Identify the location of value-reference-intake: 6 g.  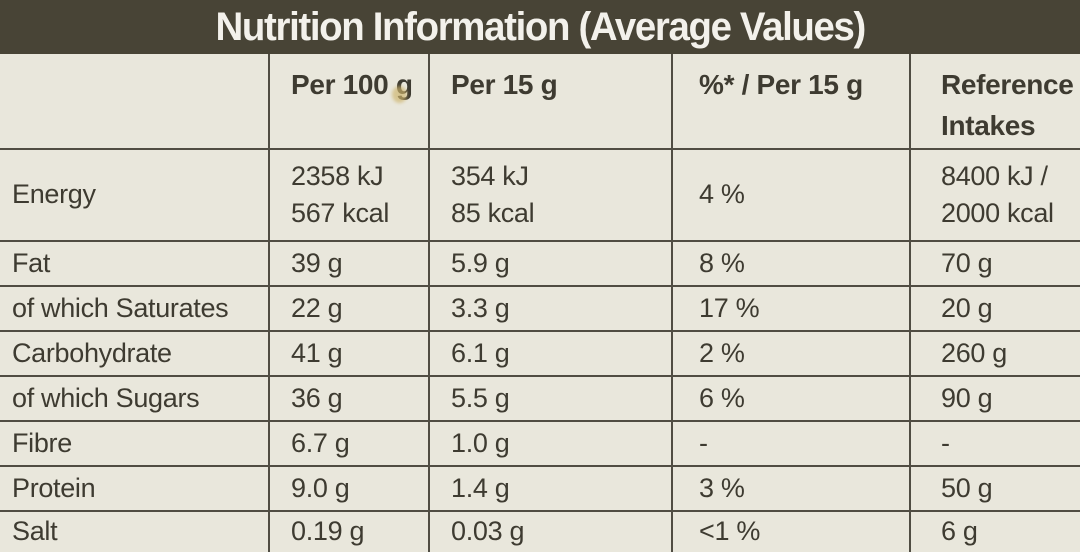
(994, 532).